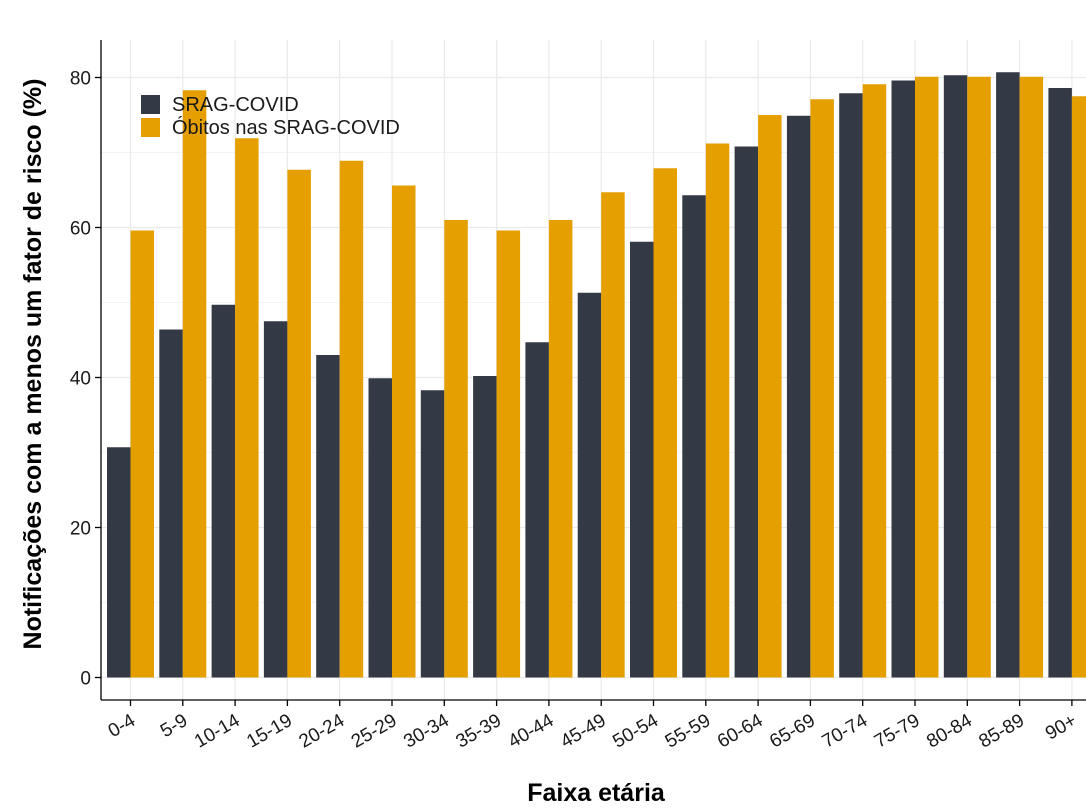 This screenshot has height=812, width=1086. I want to click on x-tick-label: 70-74, so click(845, 731).